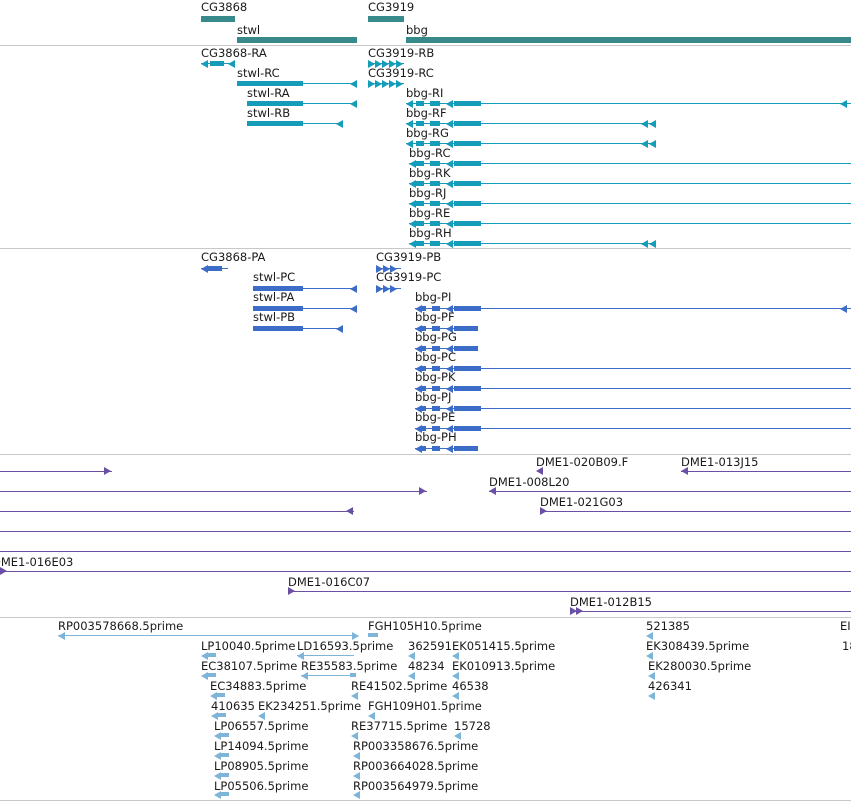 Image resolution: width=851 pixels, height=801 pixels. What do you see at coordinates (37, 562) in the screenshot?
I see `clone-label: DME1-016E03` at bounding box center [37, 562].